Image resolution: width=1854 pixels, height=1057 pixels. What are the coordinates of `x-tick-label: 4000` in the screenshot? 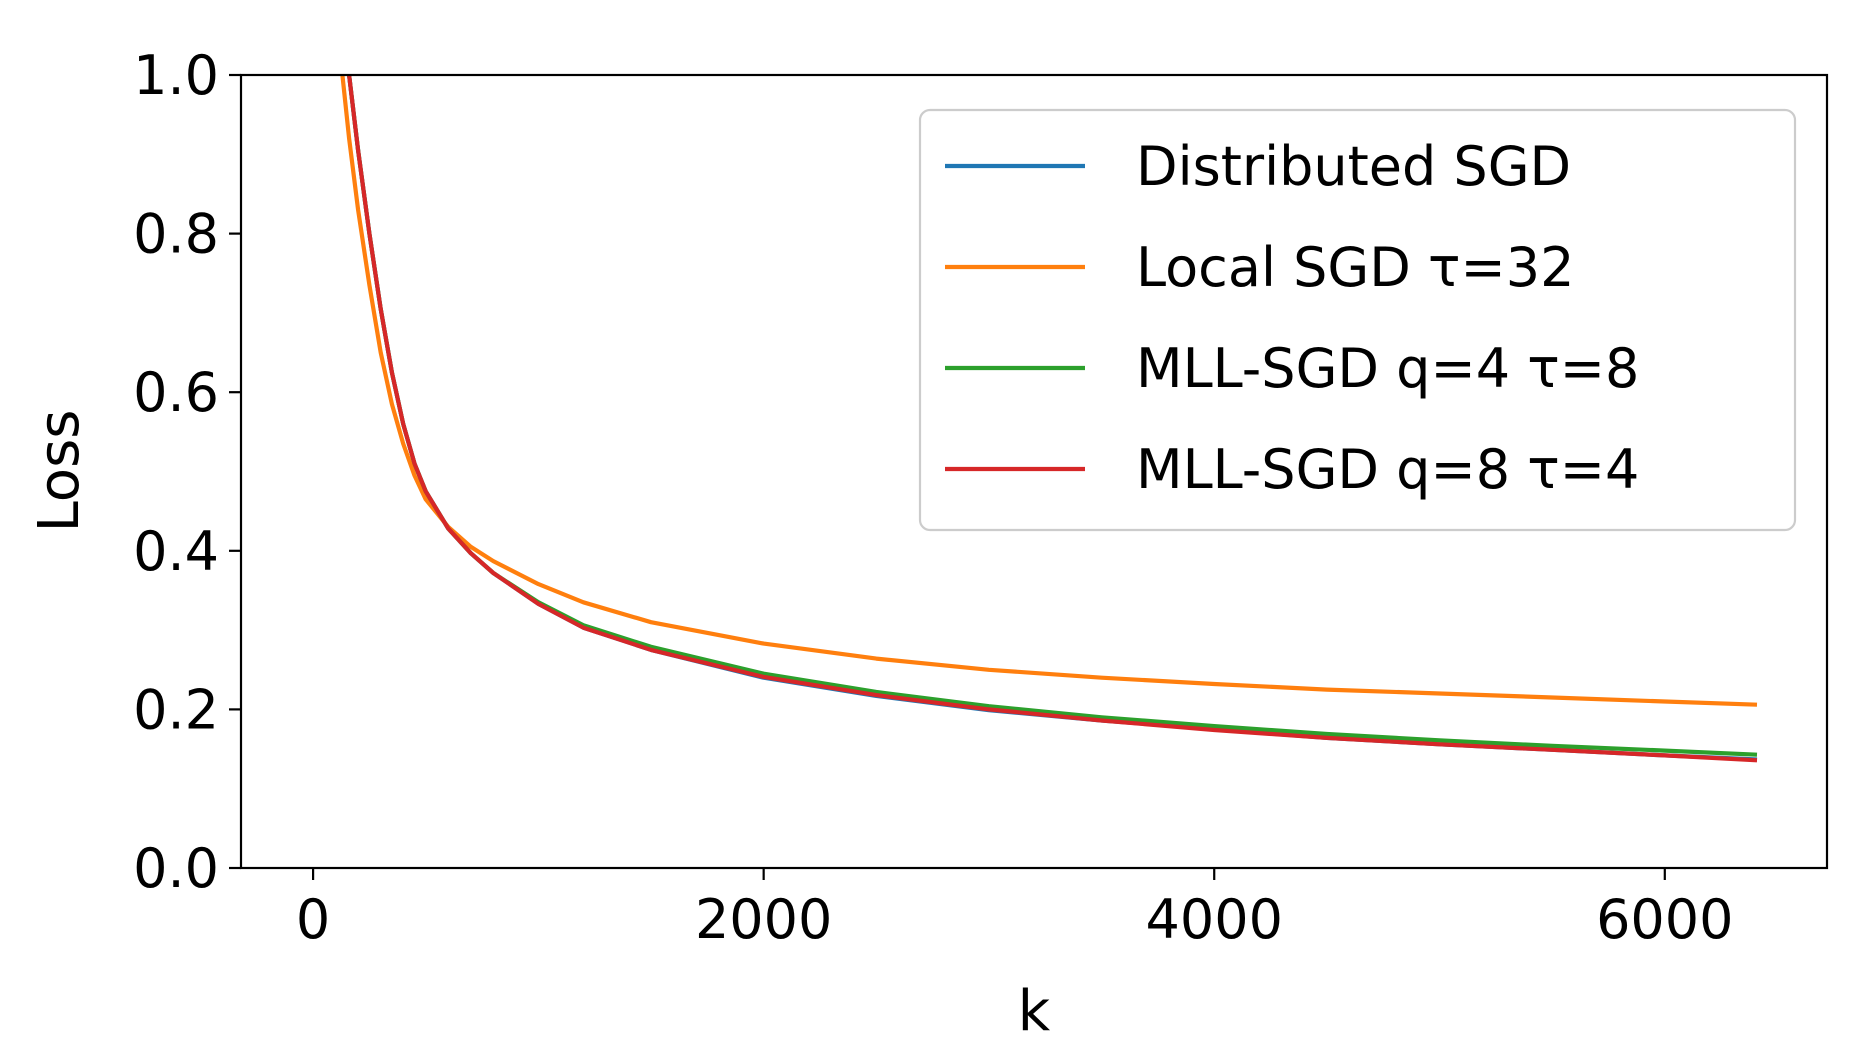 It's located at (1214, 919).